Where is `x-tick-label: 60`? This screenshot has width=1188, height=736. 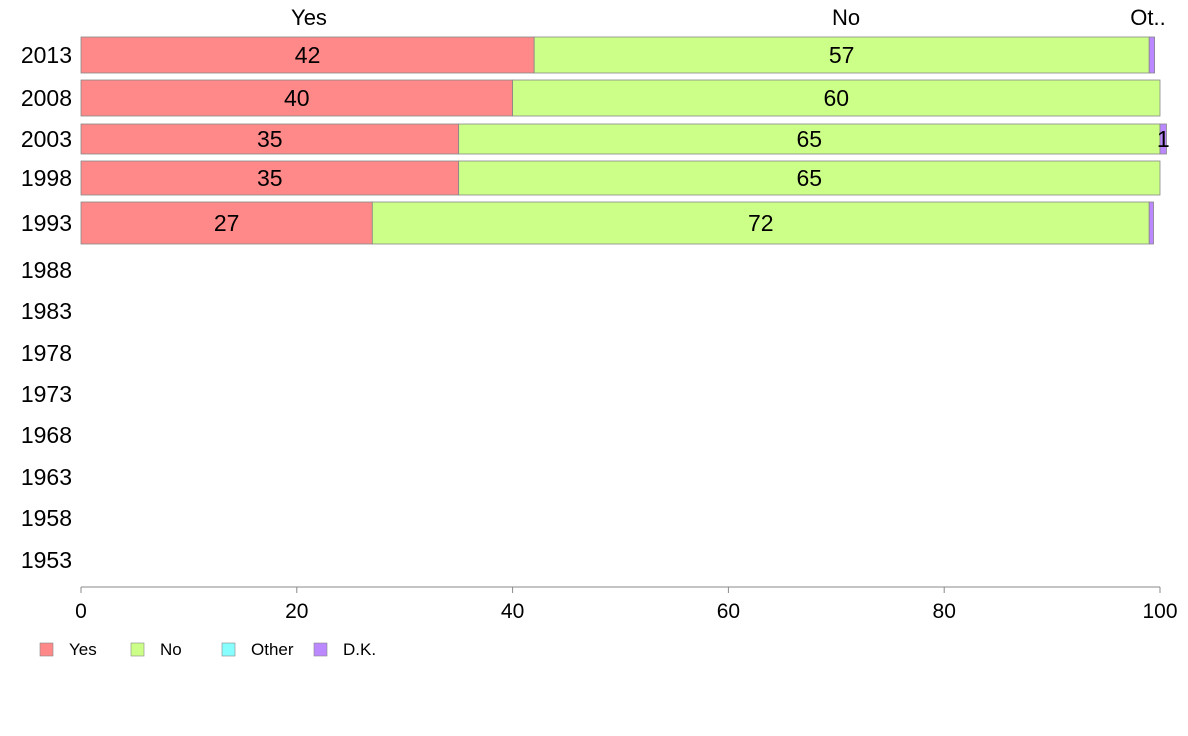 x-tick-label: 60 is located at coordinates (728, 611).